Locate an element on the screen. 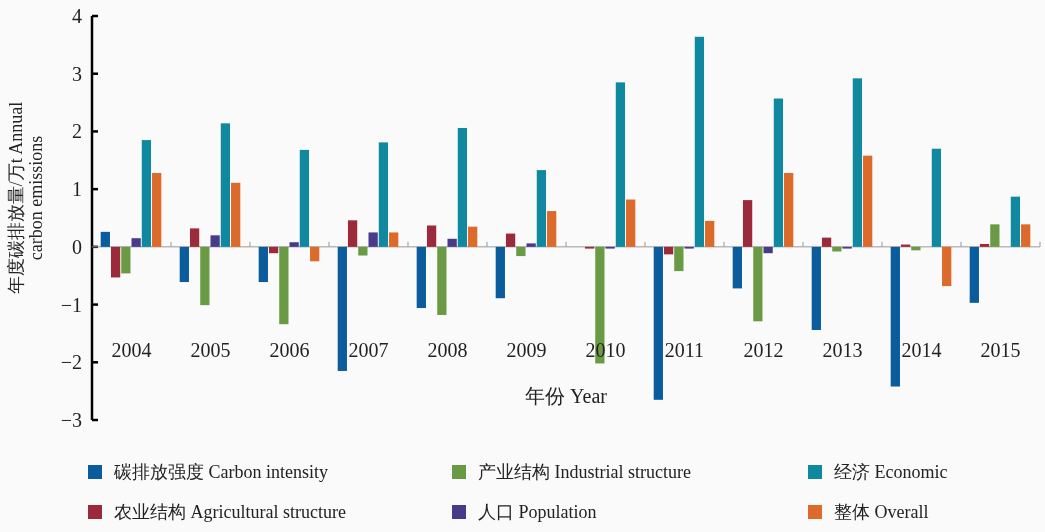 This screenshot has height=532, width=1045. x-tick-label: 2012 is located at coordinates (763, 350).